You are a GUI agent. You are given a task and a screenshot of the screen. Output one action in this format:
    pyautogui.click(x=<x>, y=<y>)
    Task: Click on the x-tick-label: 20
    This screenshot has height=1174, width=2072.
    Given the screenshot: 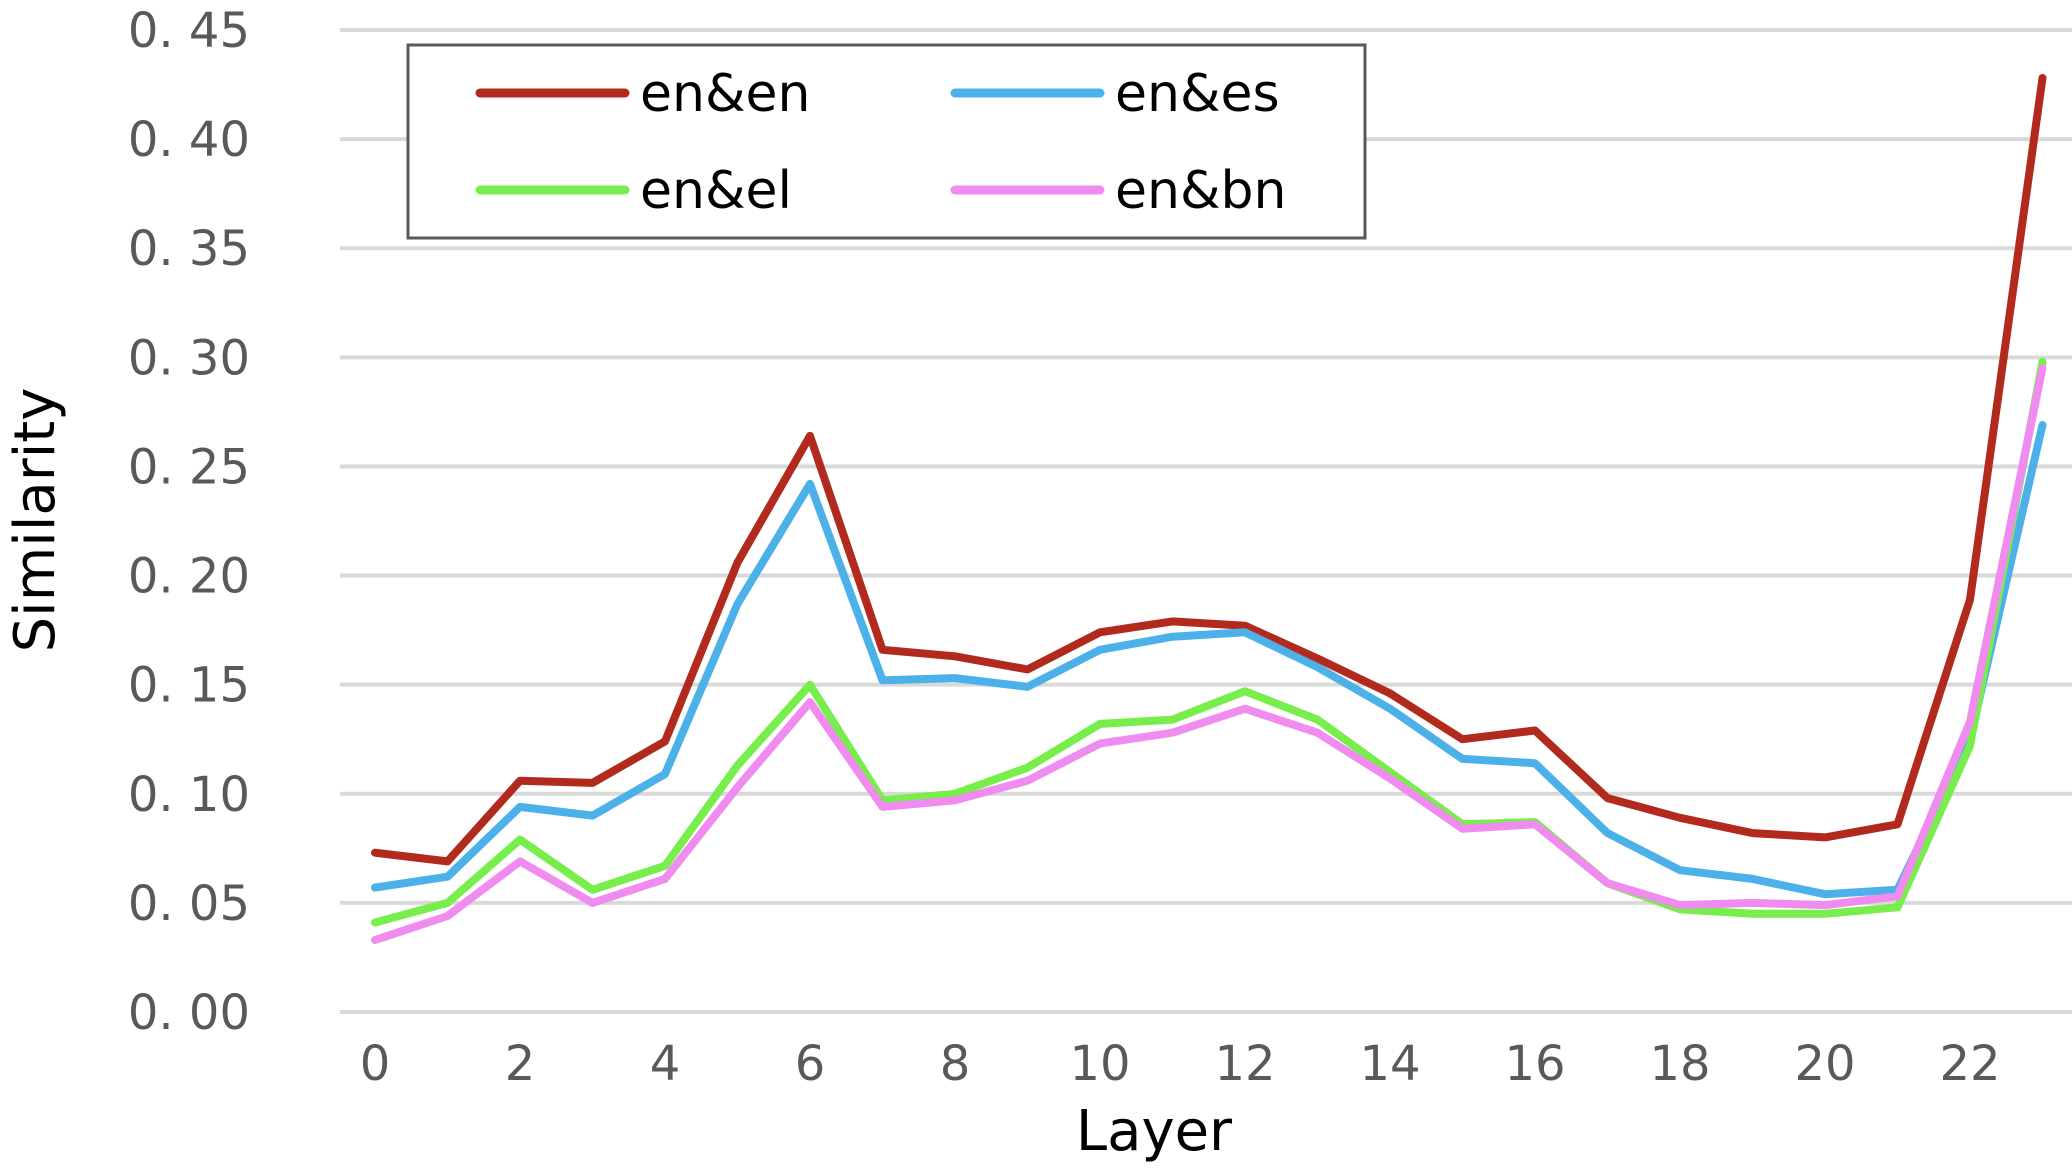 What is the action you would take?
    pyautogui.click(x=1824, y=1064)
    